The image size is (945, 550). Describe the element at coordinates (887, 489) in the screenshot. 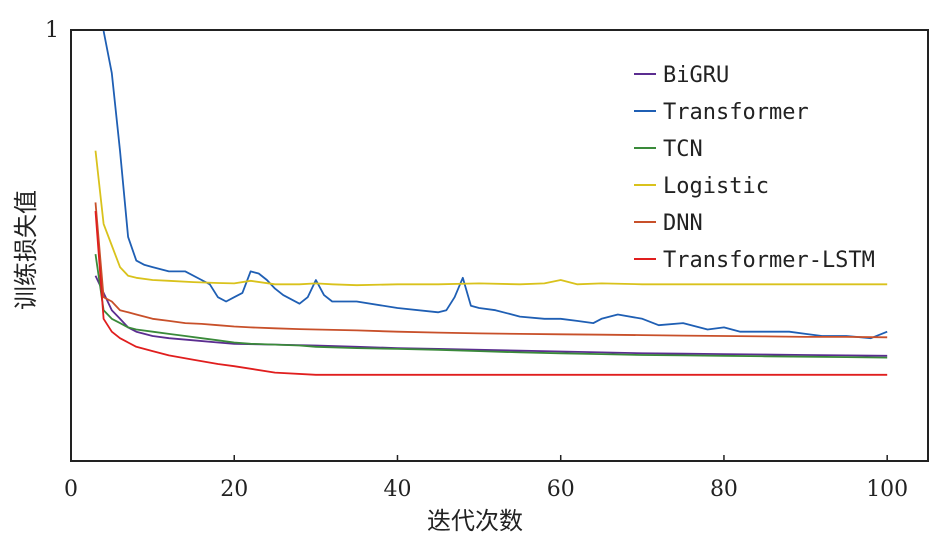

I see `x-tick-label: 100` at that location.